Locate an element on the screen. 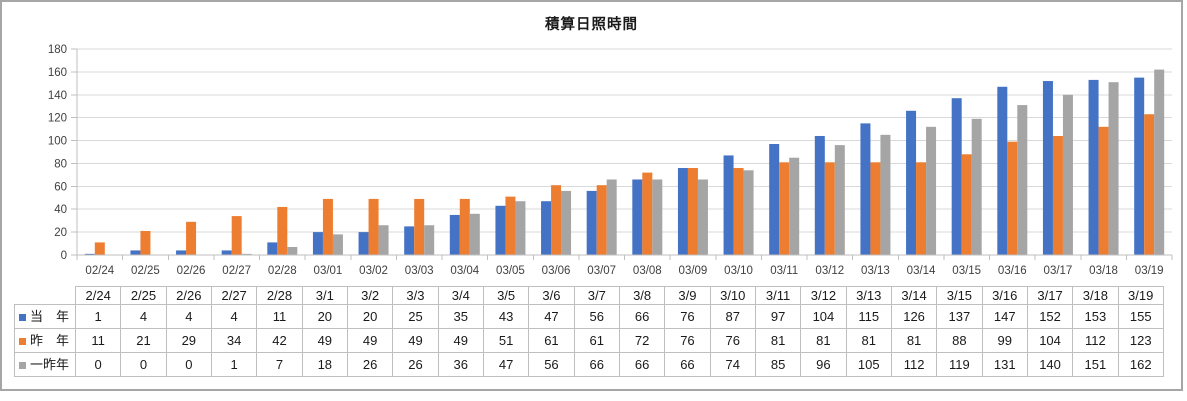 The width and height of the screenshot is (1187, 401). series-label: 一昨年 is located at coordinates (50, 364).